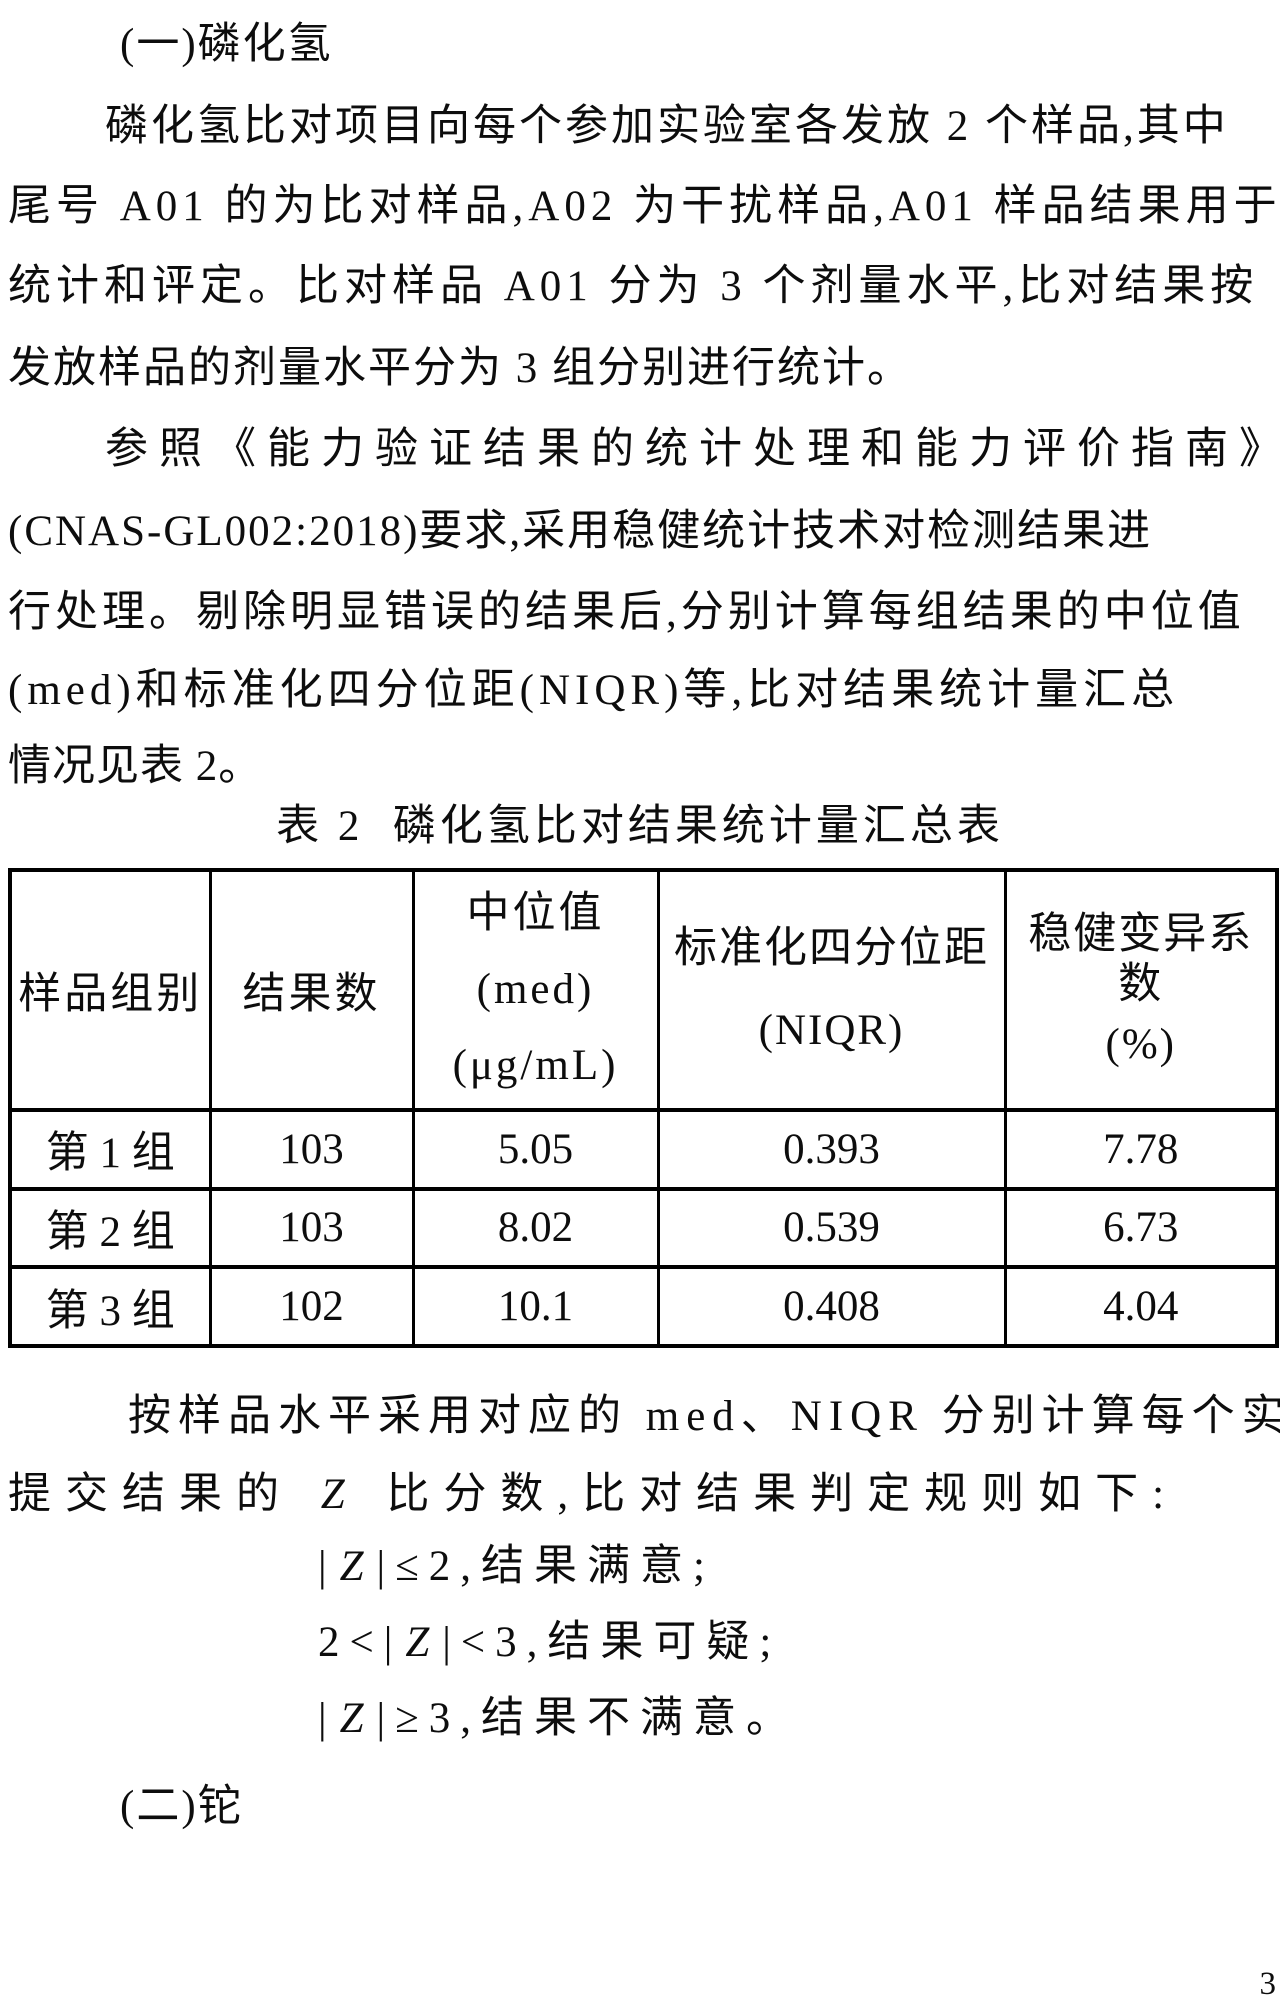  What do you see at coordinates (831, 948) in the screenshot?
I see `col-header-niqr-line1: 标准化四分位距` at bounding box center [831, 948].